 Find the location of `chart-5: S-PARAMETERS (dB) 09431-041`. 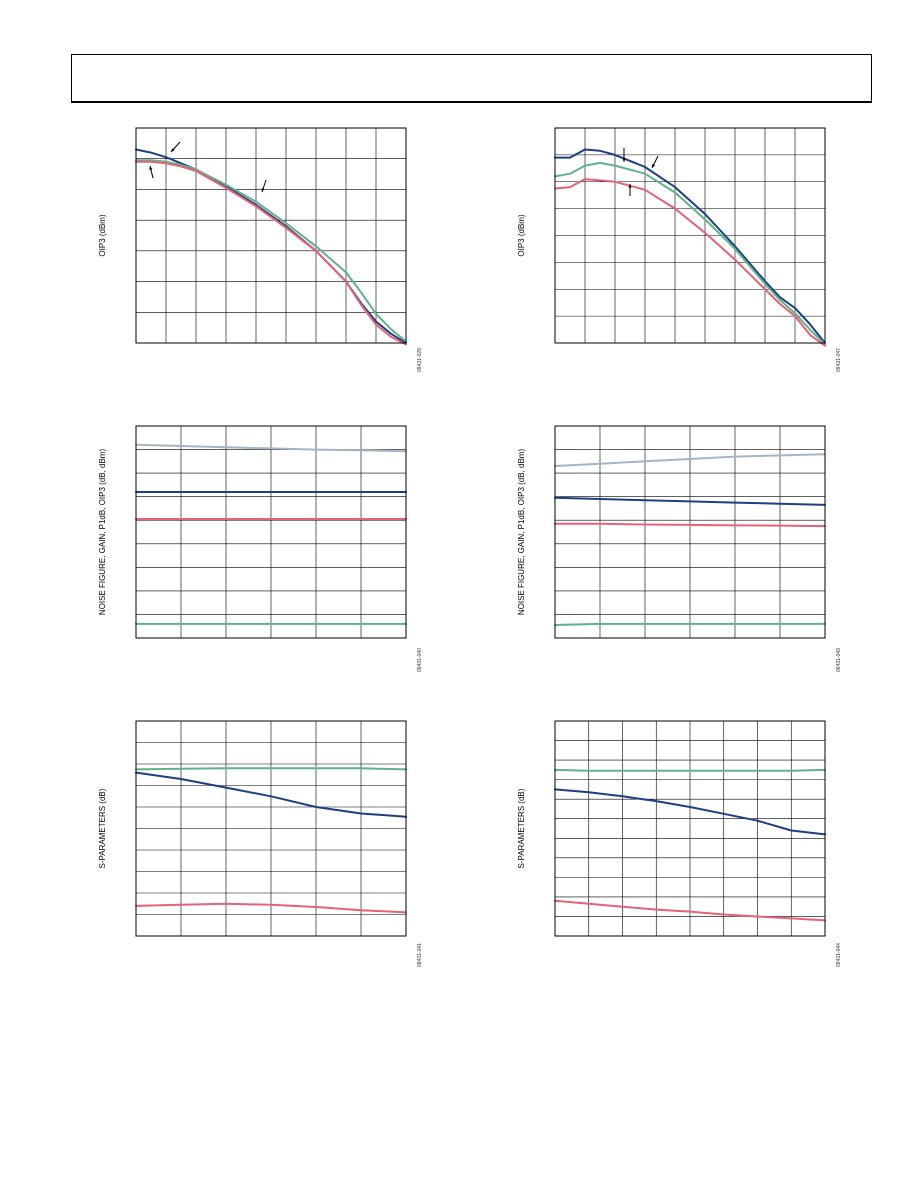

chart-5: S-PARAMETERS (dB) 09431-041 is located at coordinates (260, 843).